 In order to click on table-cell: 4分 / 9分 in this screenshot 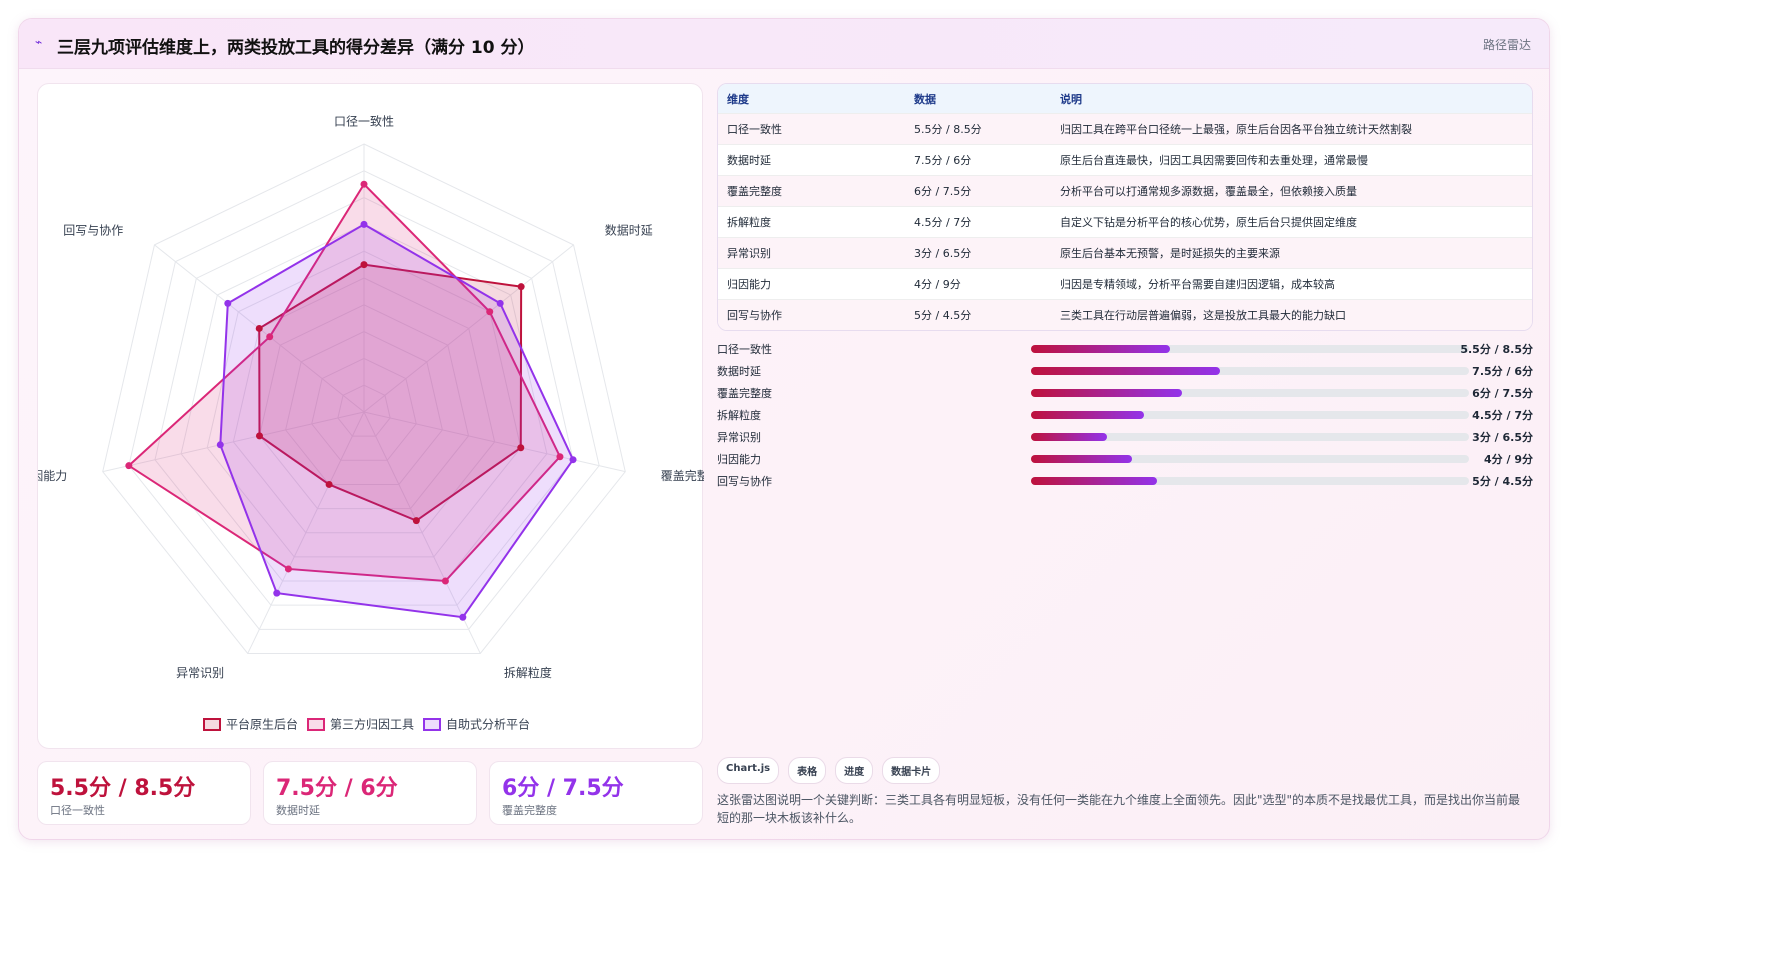, I will do `click(937, 284)`.